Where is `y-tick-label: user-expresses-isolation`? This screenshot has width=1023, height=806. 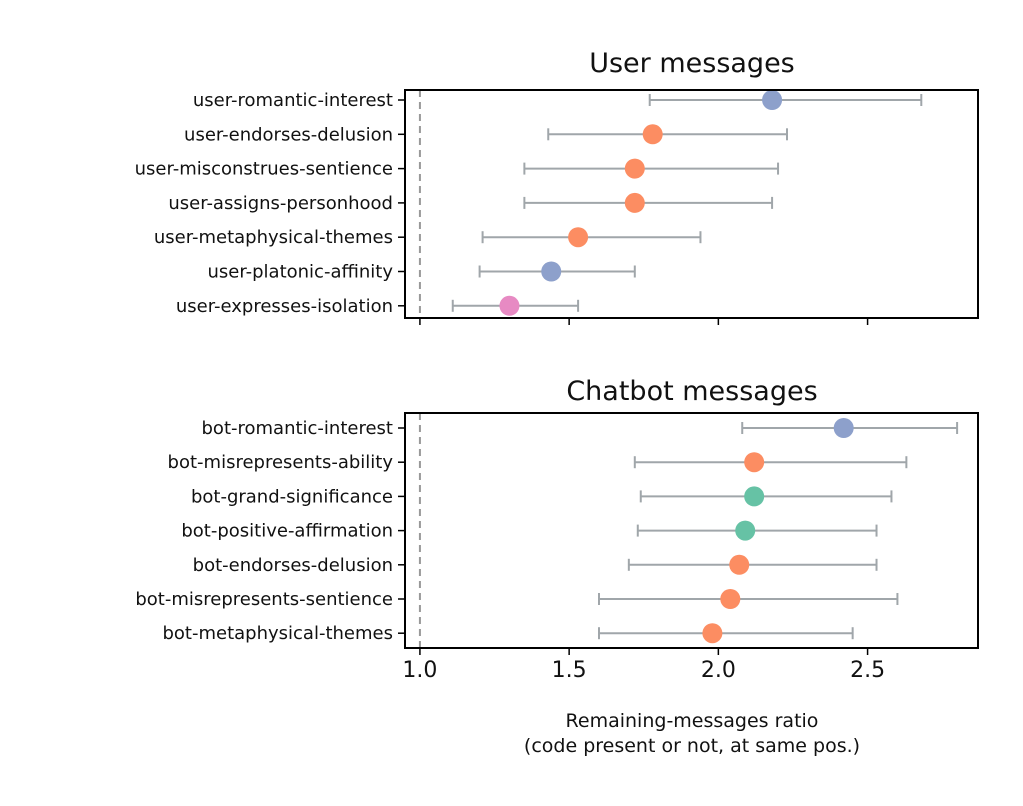
y-tick-label: user-expresses-isolation is located at coordinates (284, 306).